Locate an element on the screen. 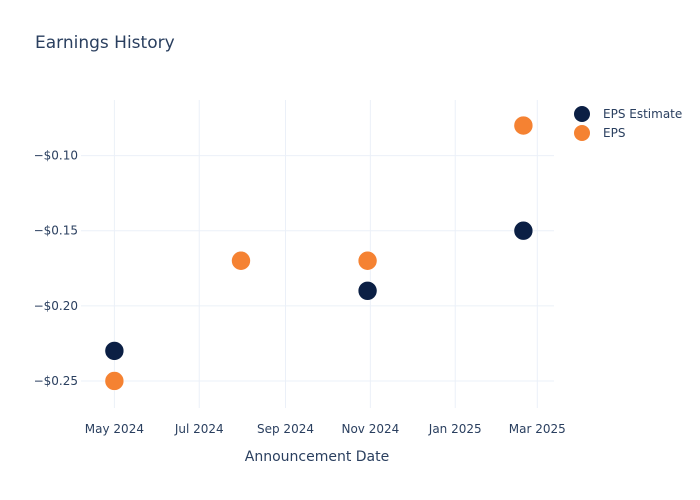 The image size is (700, 500). x-tick-label: Jan 2025 is located at coordinates (455, 429).